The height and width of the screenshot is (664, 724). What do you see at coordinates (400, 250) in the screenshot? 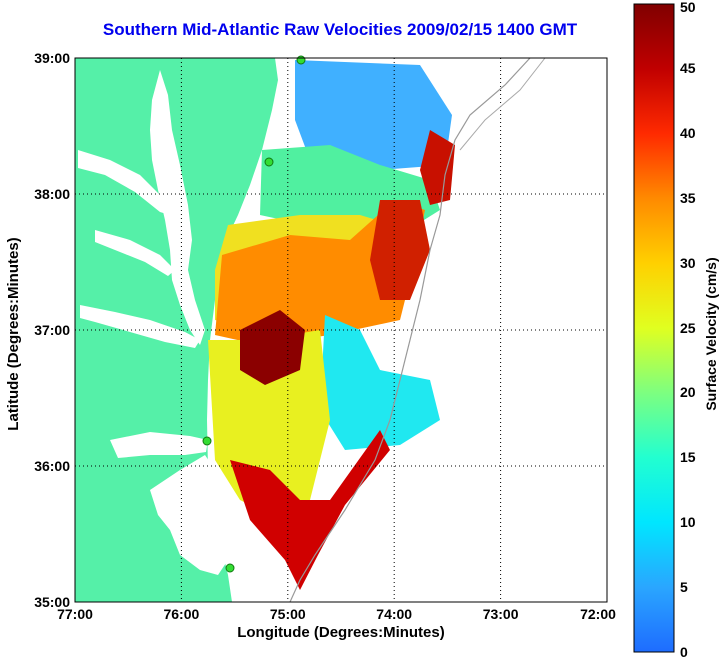
I see `velocity-hotspot-east` at bounding box center [400, 250].